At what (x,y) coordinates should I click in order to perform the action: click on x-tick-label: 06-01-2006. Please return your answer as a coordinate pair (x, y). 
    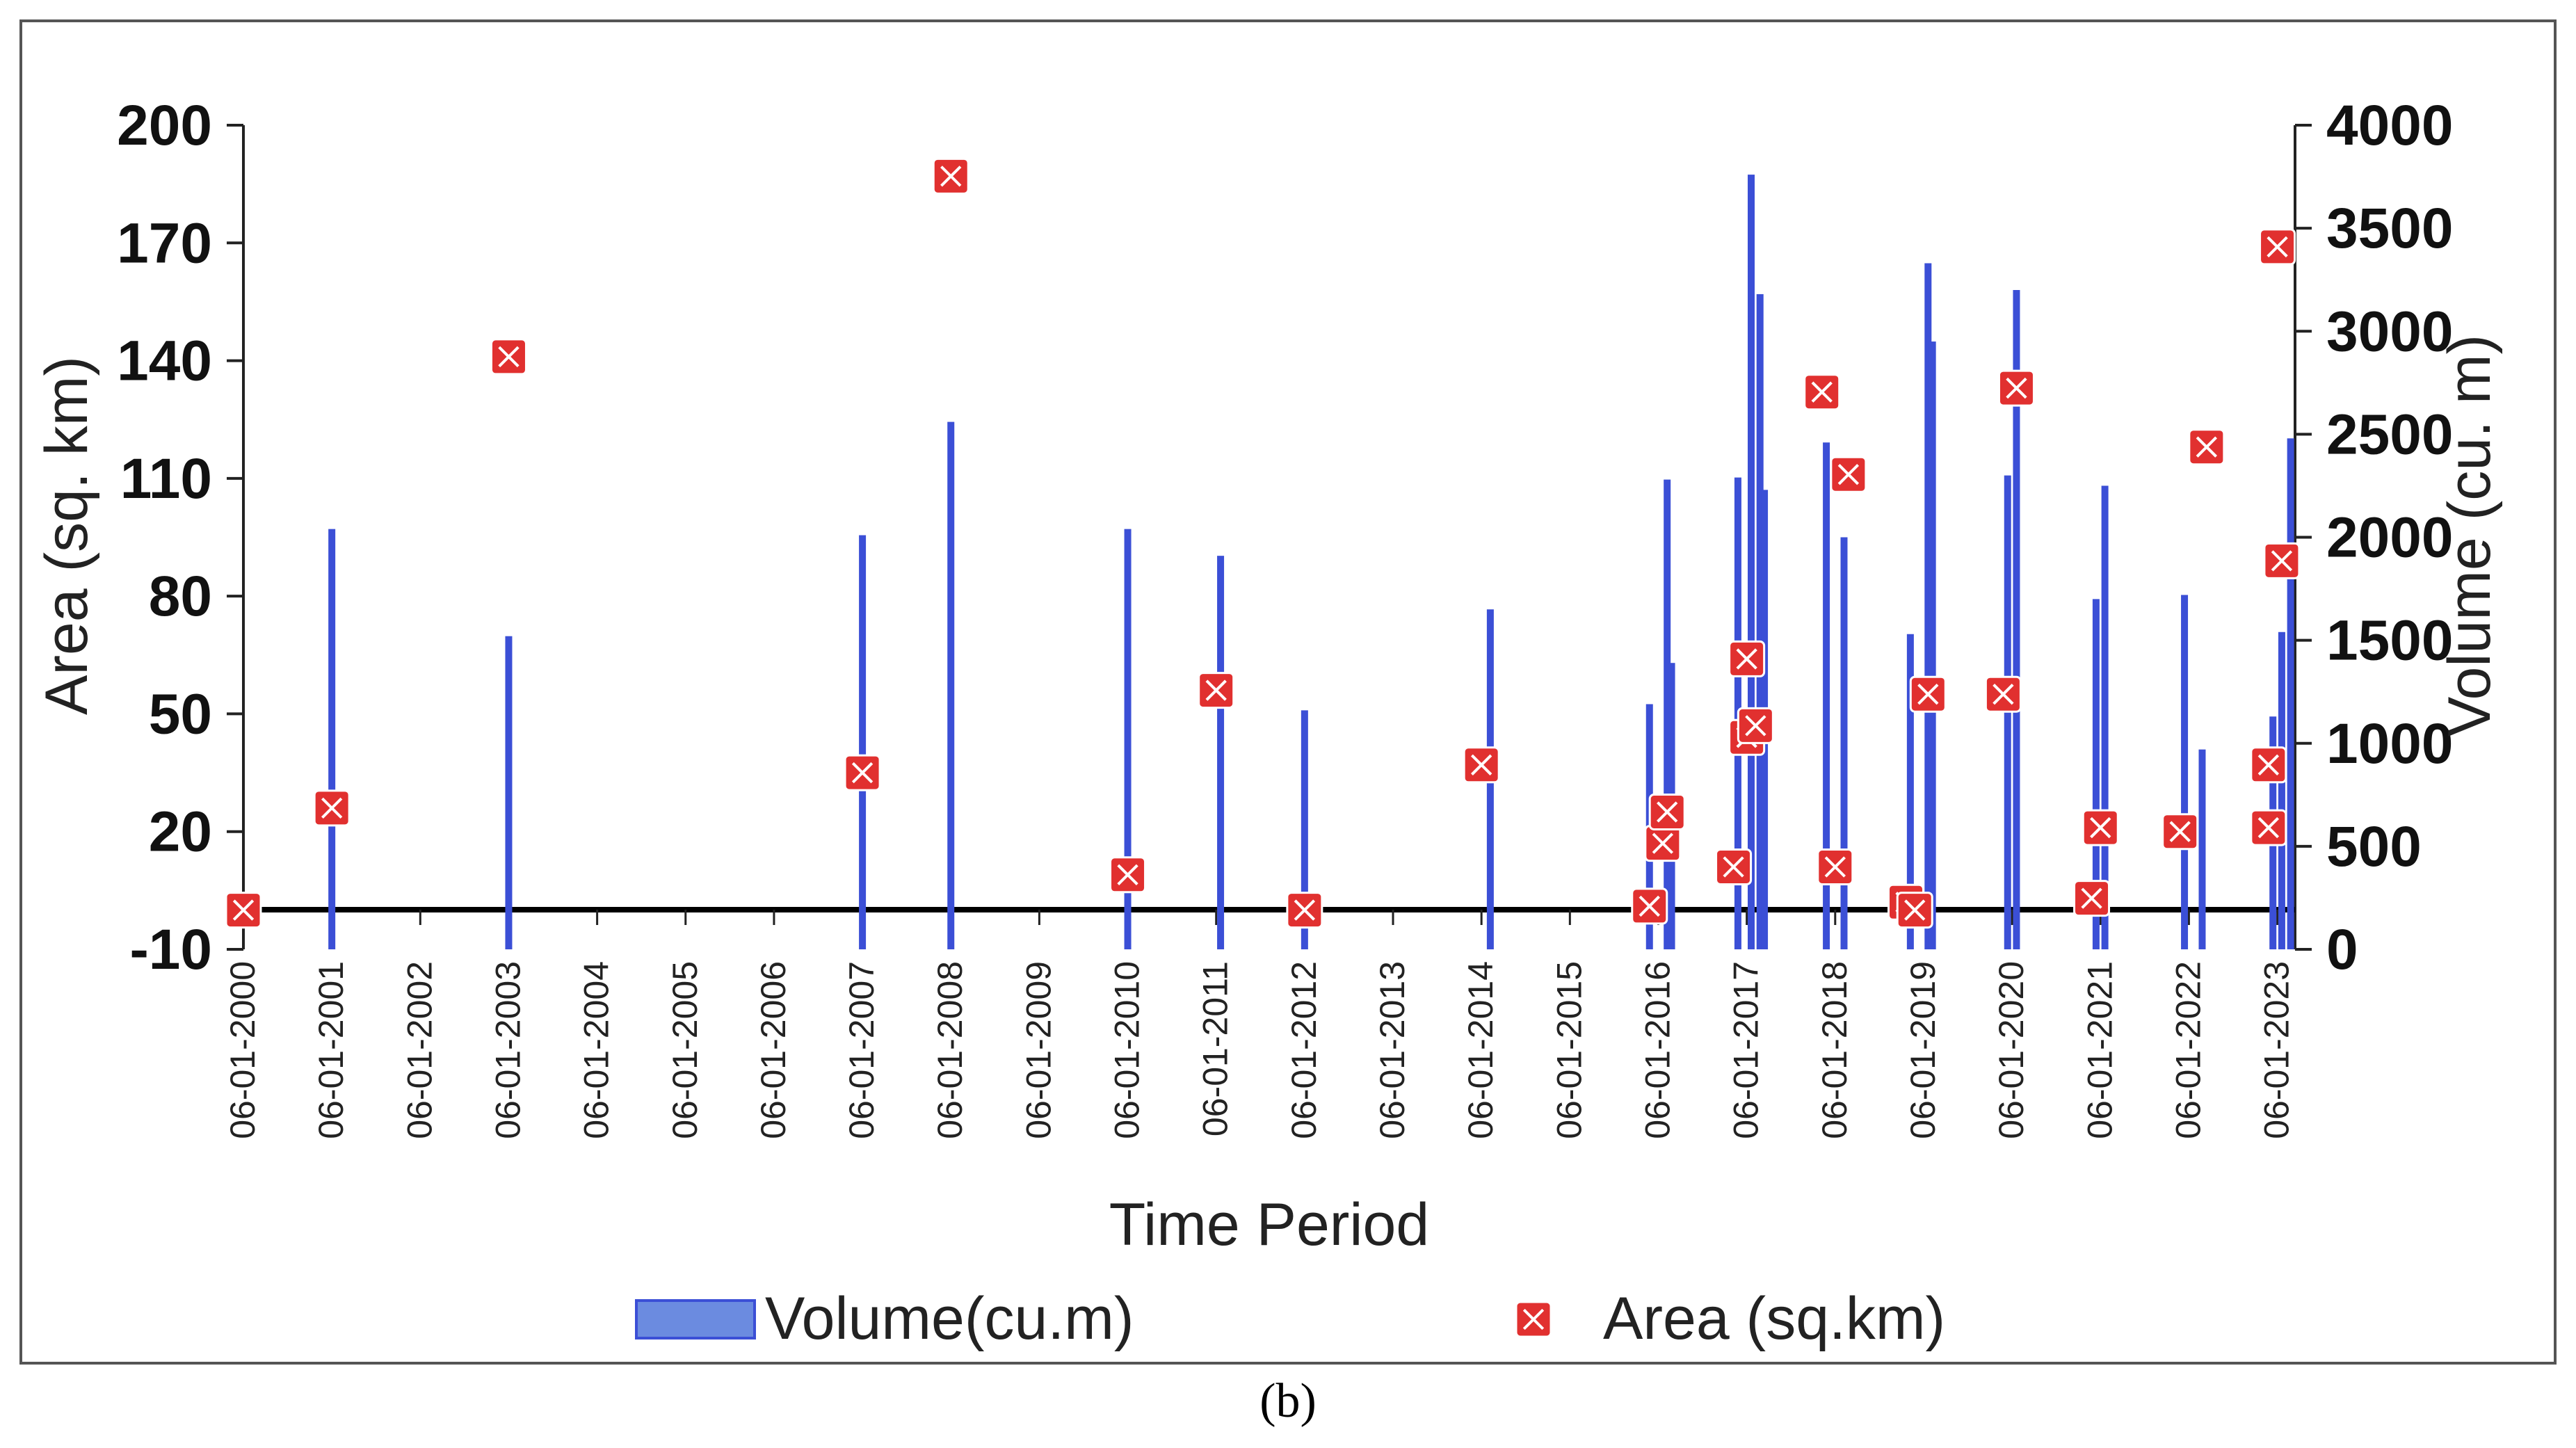
    Looking at the image, I should click on (773, 1050).